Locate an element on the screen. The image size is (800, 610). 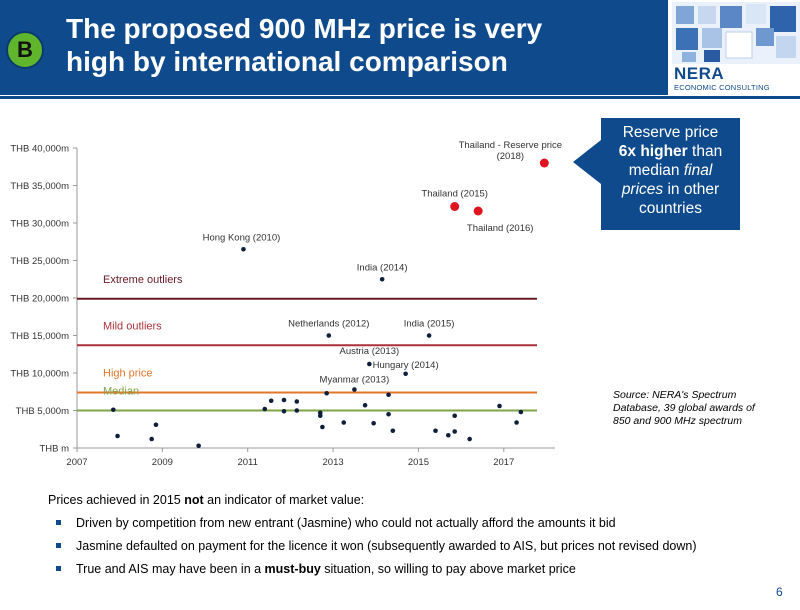
highlight-label-line-2: (2018) is located at coordinates (510, 156).